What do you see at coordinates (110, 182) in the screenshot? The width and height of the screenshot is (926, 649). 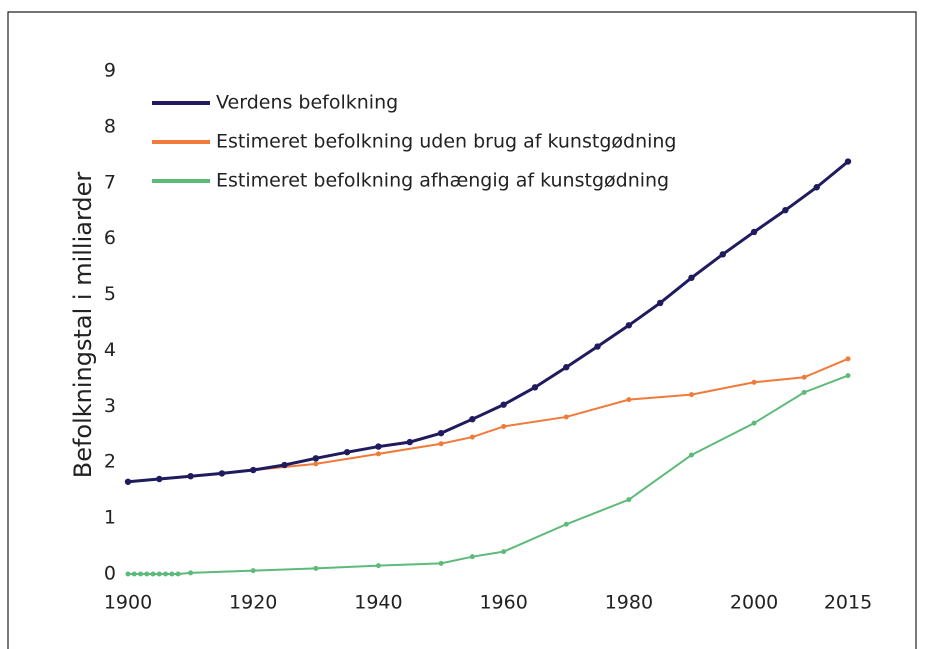 I see `y-tick-label: 7` at bounding box center [110, 182].